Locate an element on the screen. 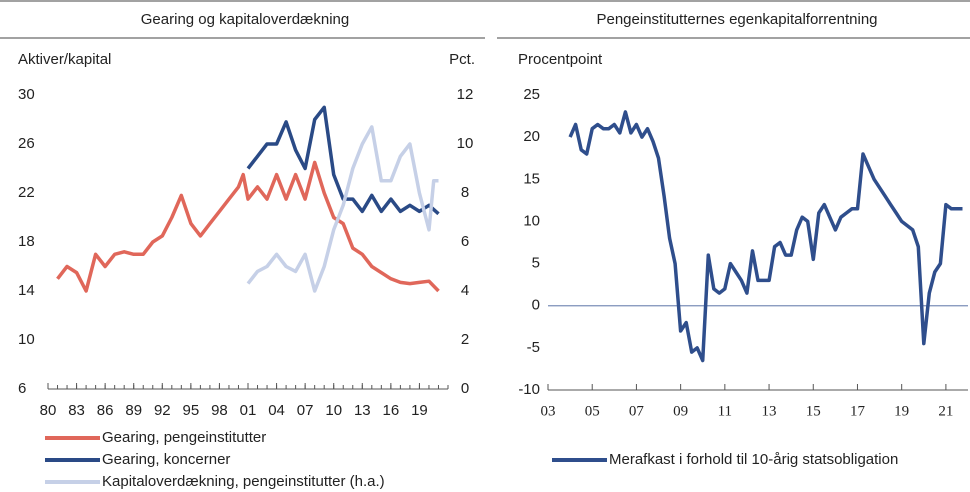  y2-tick-label: 2 is located at coordinates (465, 339).